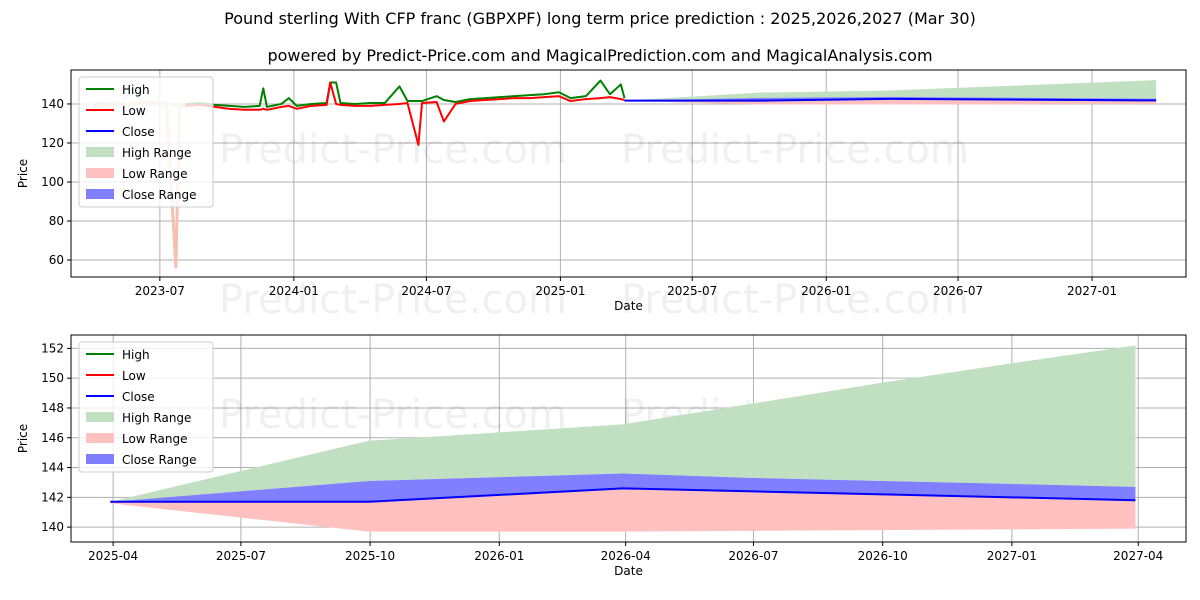  Describe the element at coordinates (405, 113) in the screenshot. I see `history-low-line` at that location.